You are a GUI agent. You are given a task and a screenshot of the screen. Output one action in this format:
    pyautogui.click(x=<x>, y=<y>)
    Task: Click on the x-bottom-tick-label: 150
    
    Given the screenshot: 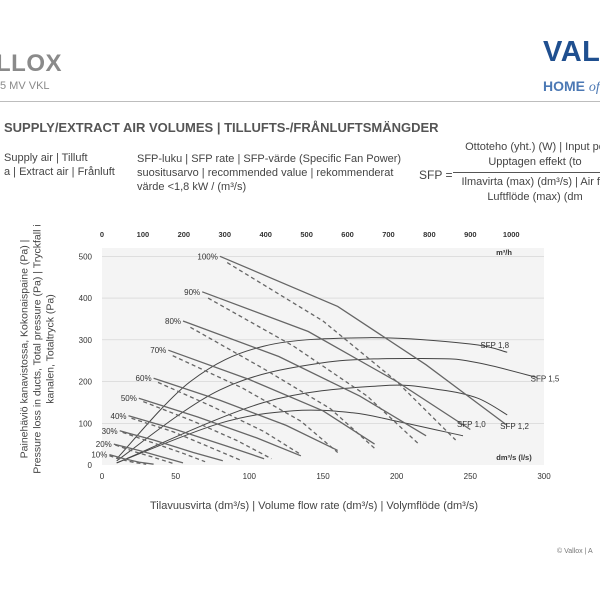 What is the action you would take?
    pyautogui.click(x=323, y=476)
    